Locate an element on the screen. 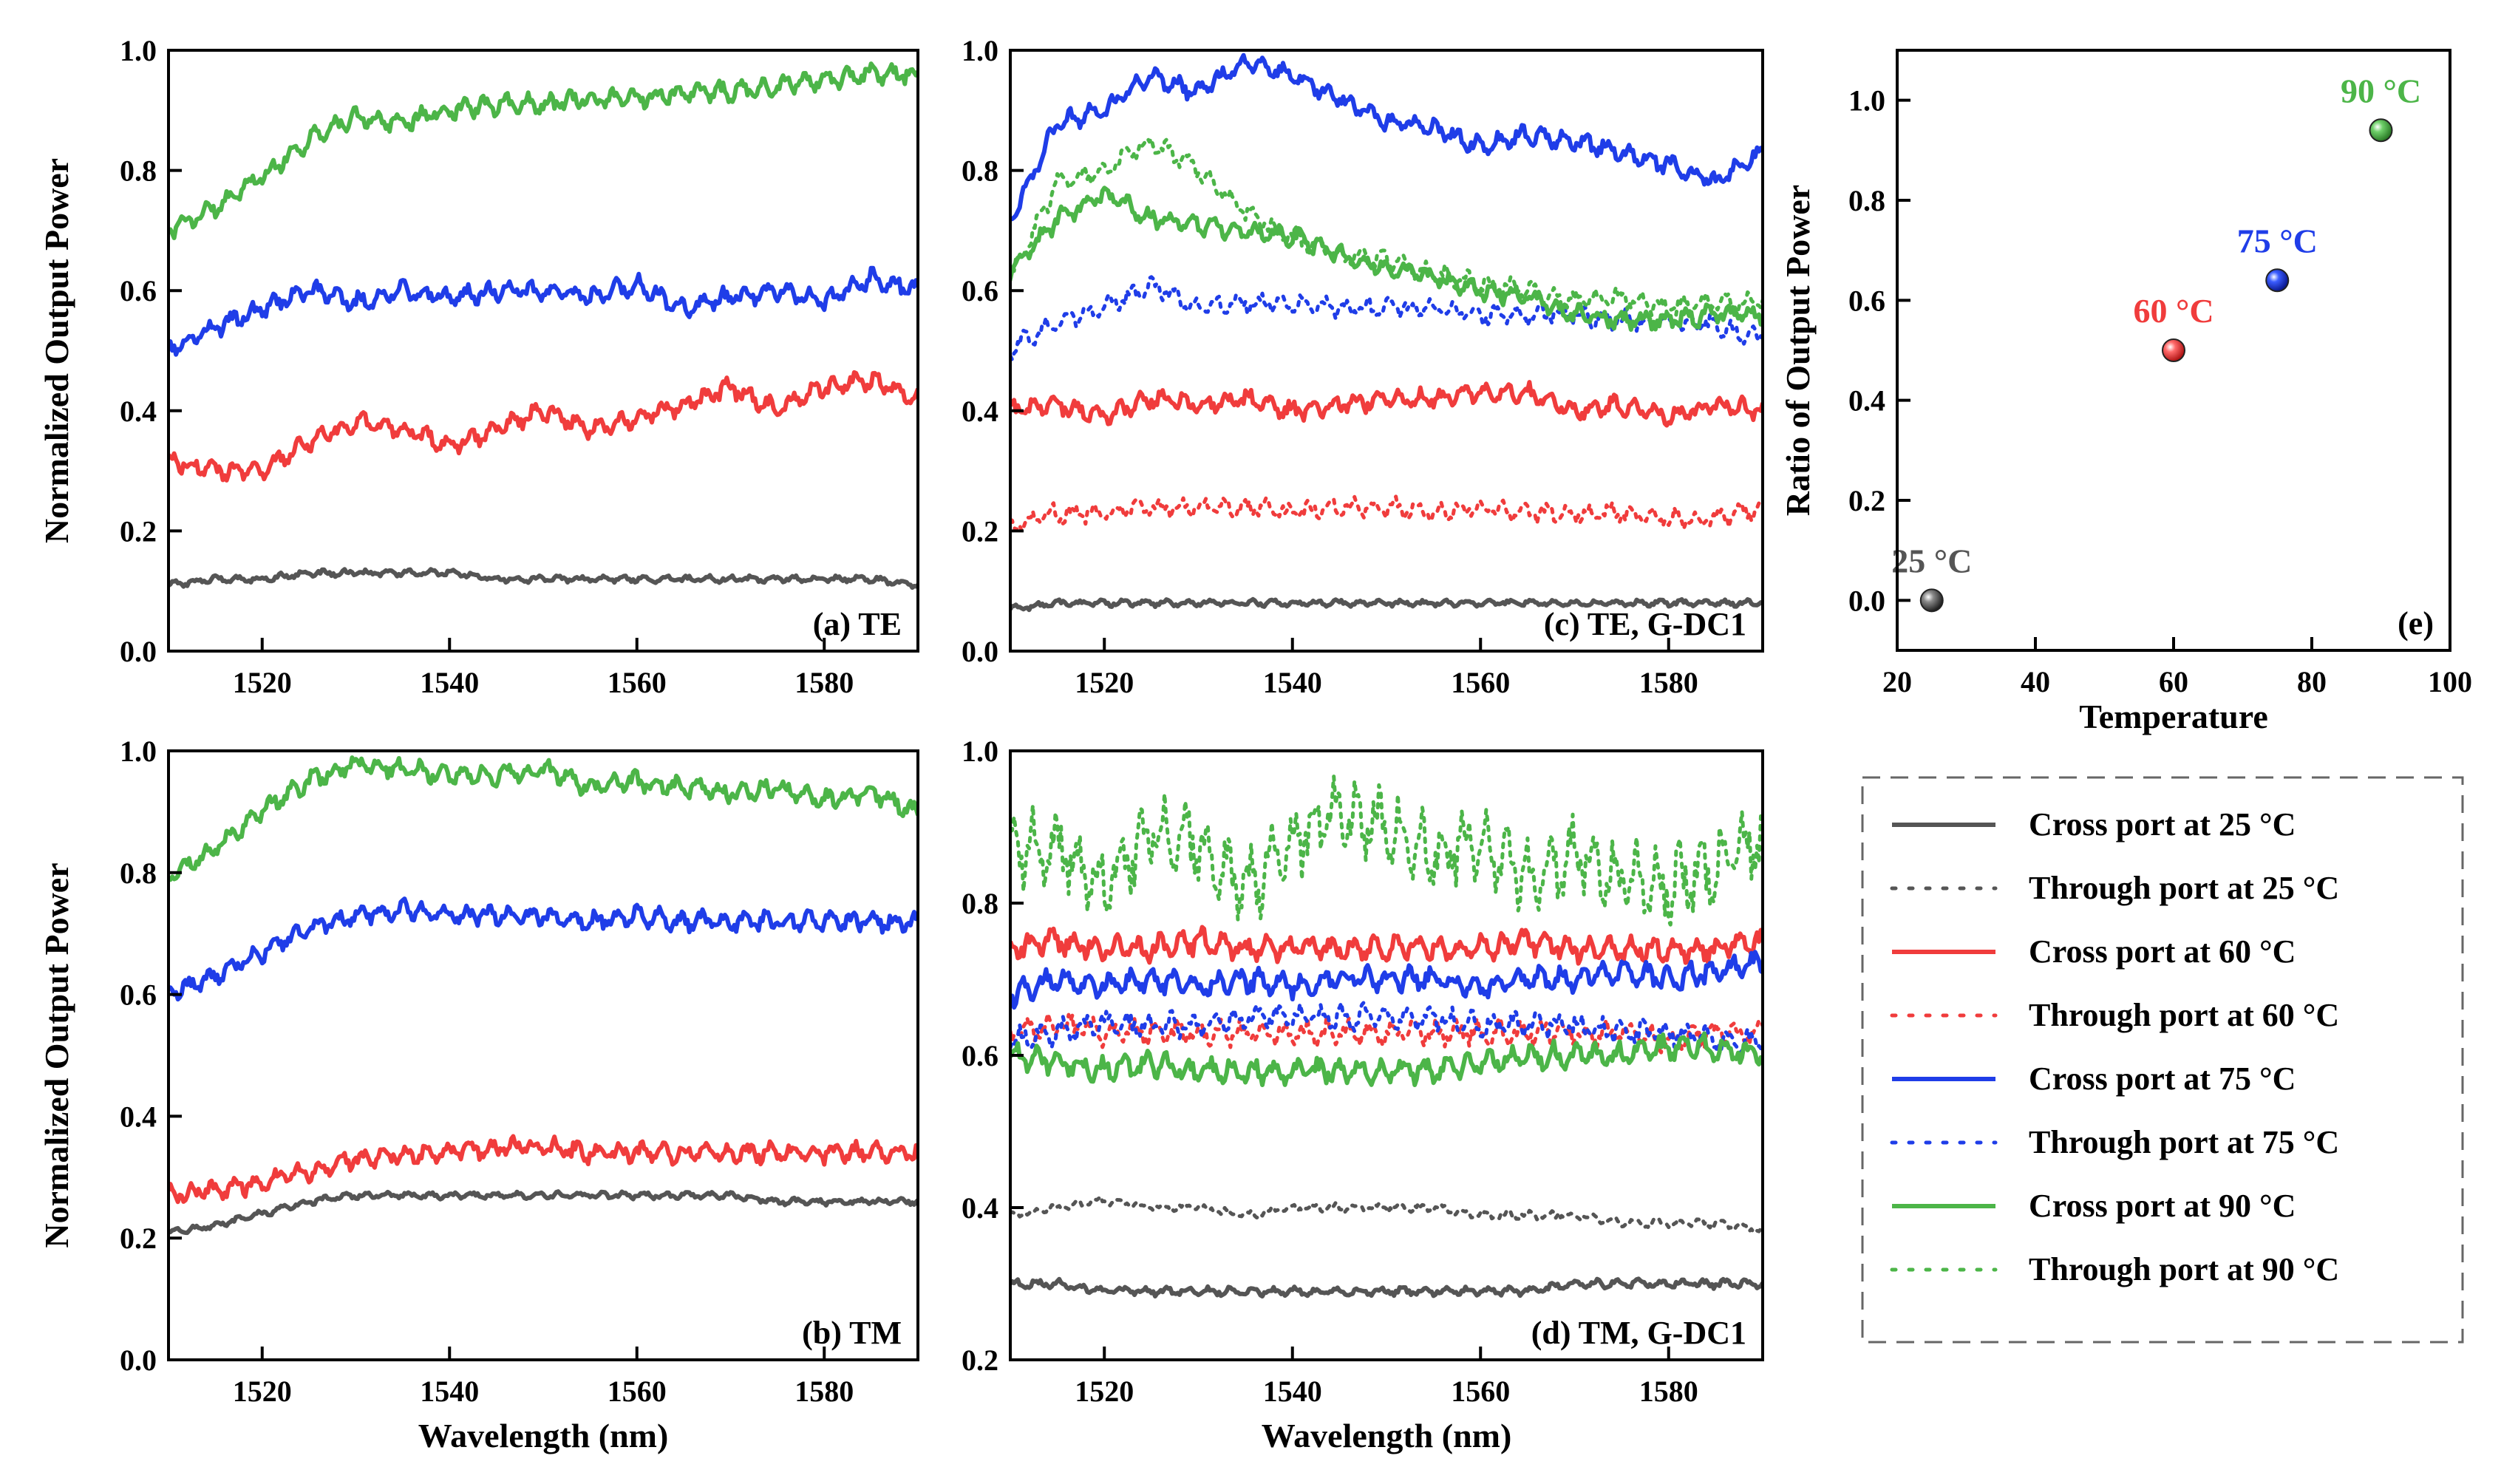 The width and height of the screenshot is (2501, 1484). series-c-t25-solid is located at coordinates (1386, 604).